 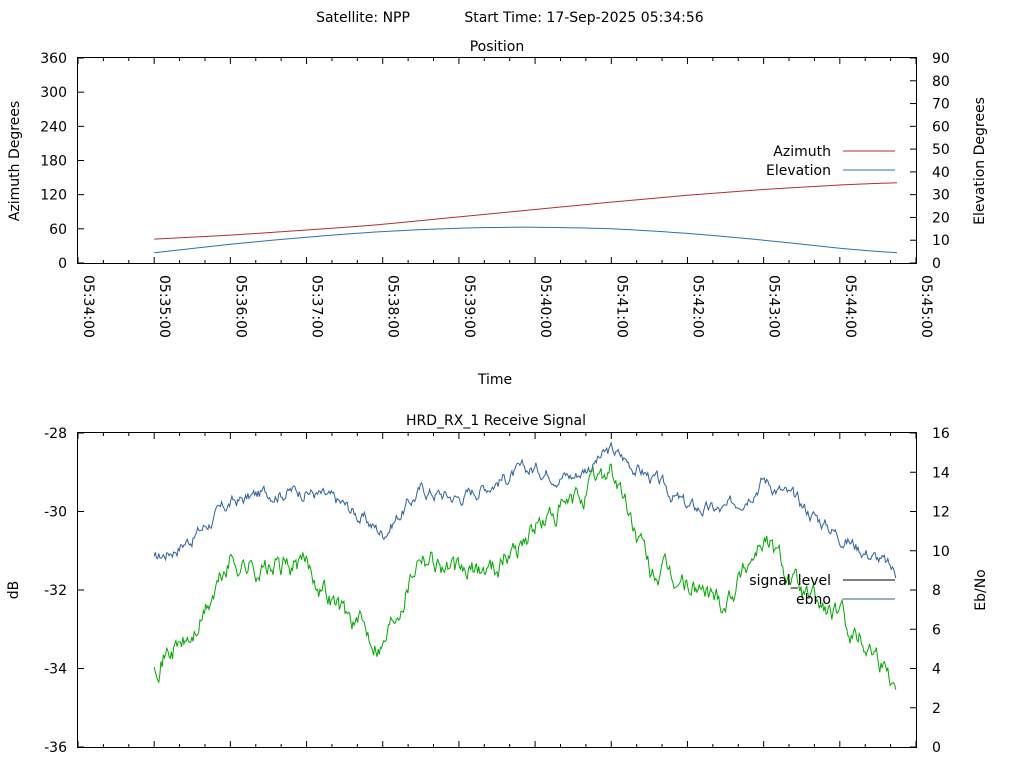 I want to click on elevation-line, so click(x=526, y=240).